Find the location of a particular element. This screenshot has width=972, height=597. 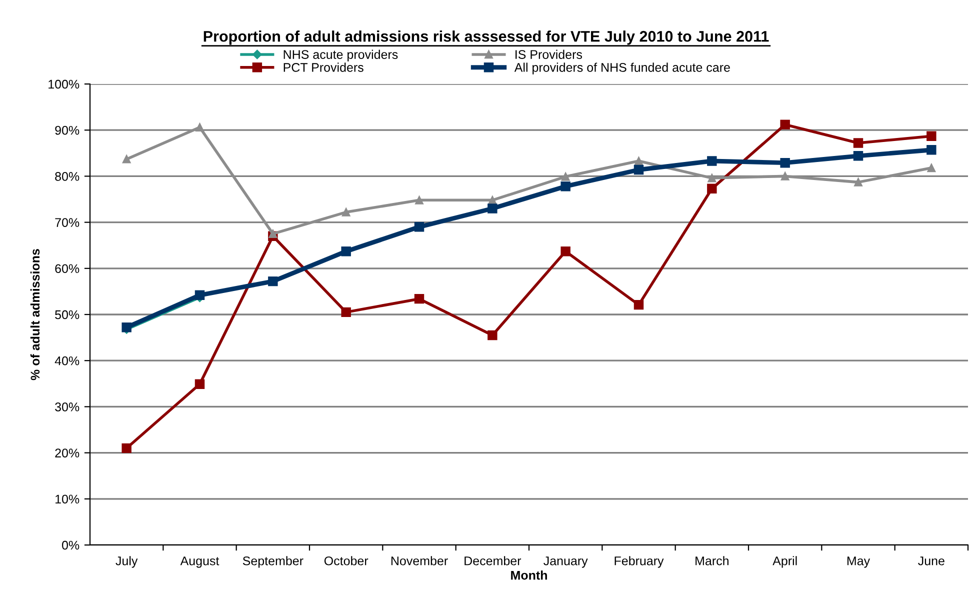

x-tick-label: May is located at coordinates (858, 562).